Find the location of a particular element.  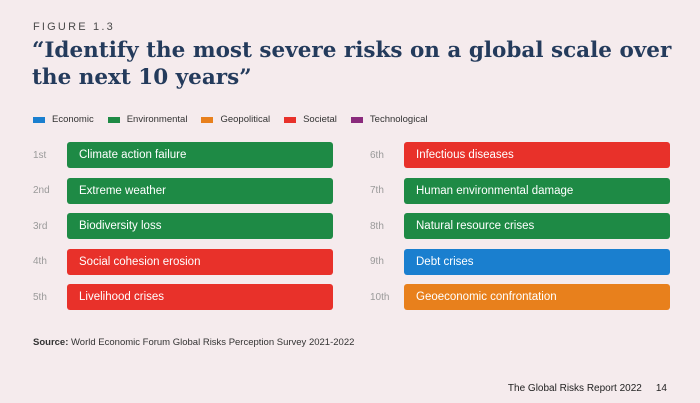

risk-rank: 8th is located at coordinates (377, 226).